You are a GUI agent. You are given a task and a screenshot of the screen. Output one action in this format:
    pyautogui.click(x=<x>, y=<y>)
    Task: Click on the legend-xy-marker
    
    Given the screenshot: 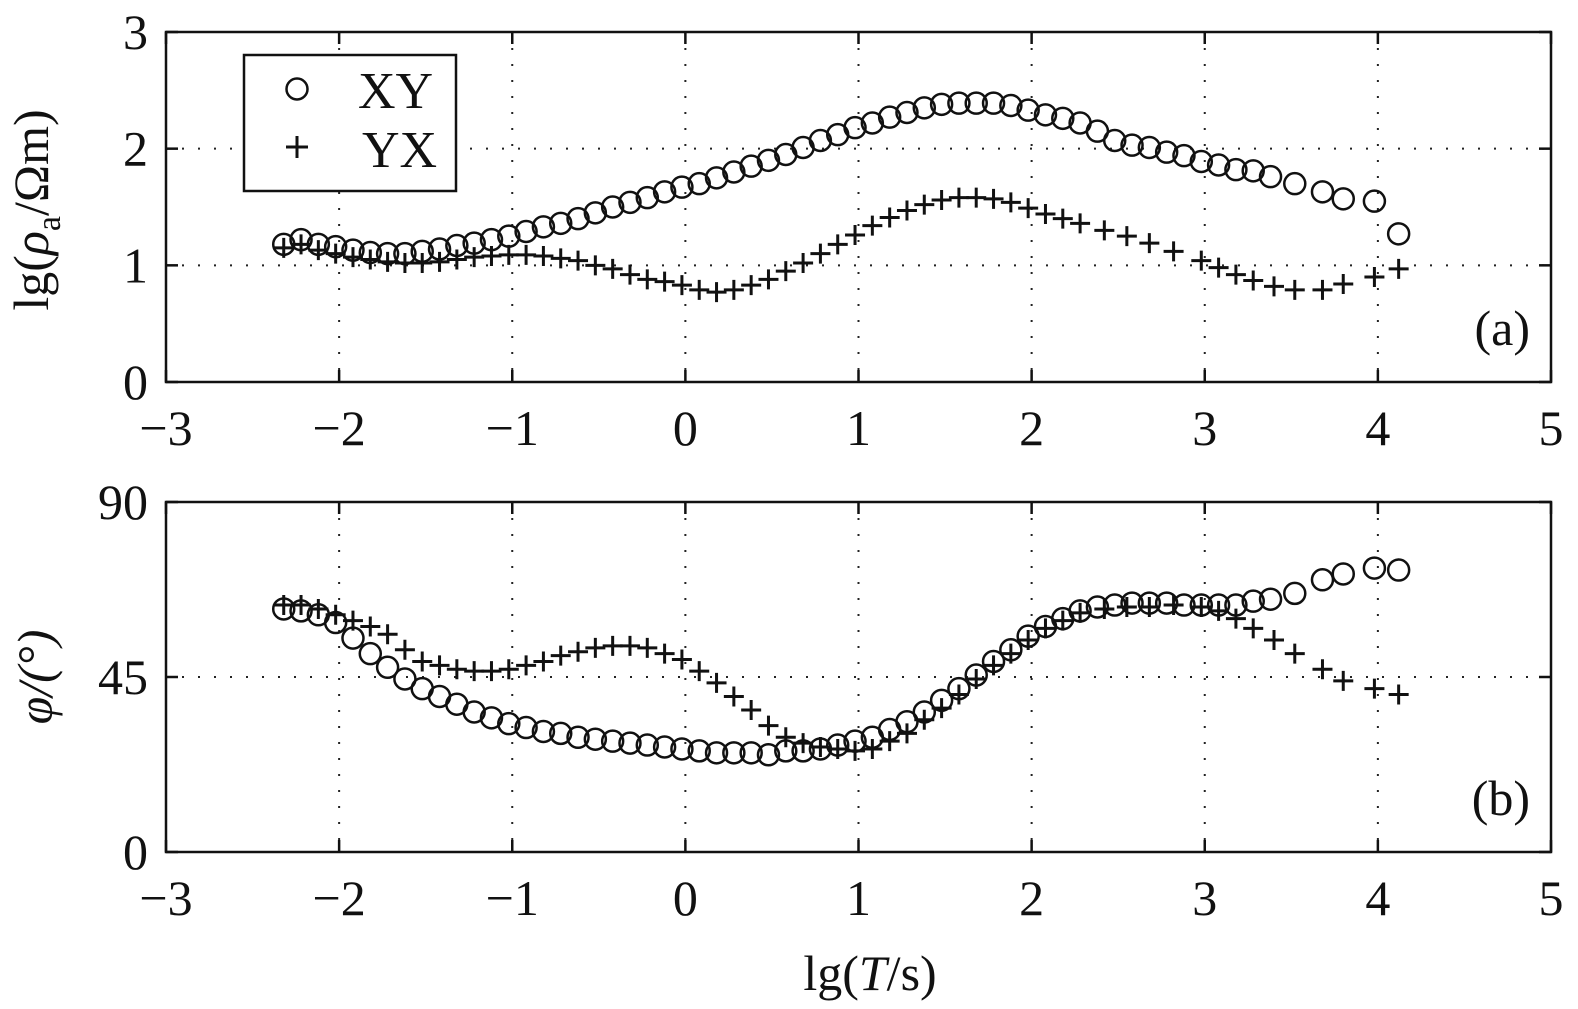 What is the action you would take?
    pyautogui.click(x=297, y=89)
    